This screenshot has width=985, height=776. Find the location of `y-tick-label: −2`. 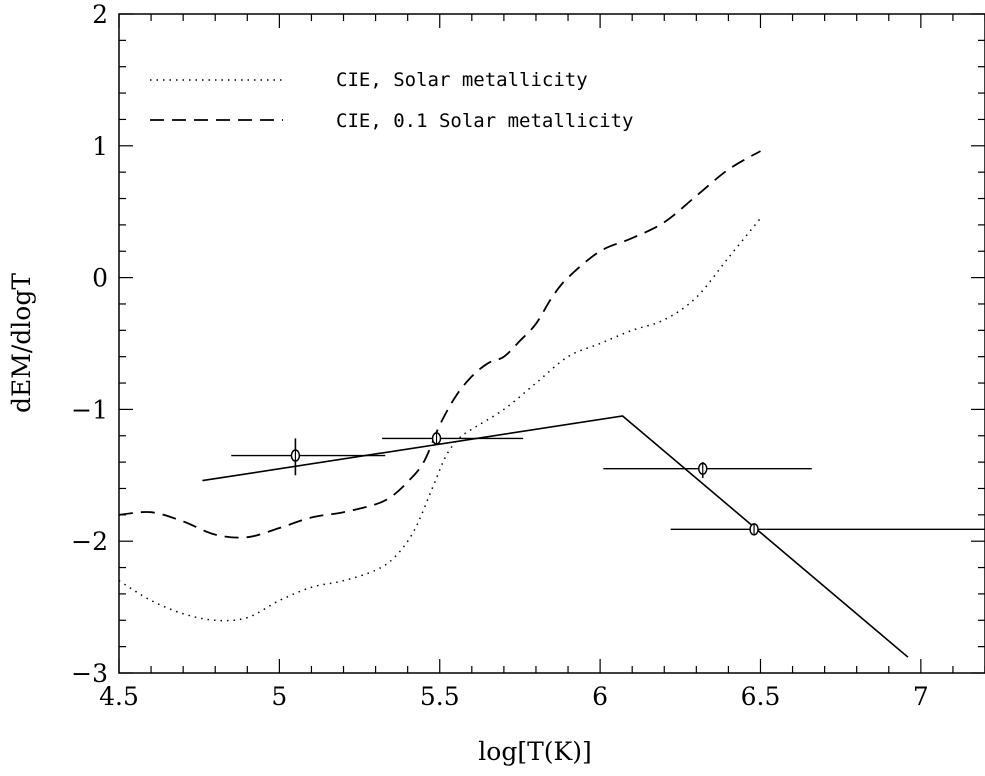

y-tick-label: −2 is located at coordinates (89, 541).